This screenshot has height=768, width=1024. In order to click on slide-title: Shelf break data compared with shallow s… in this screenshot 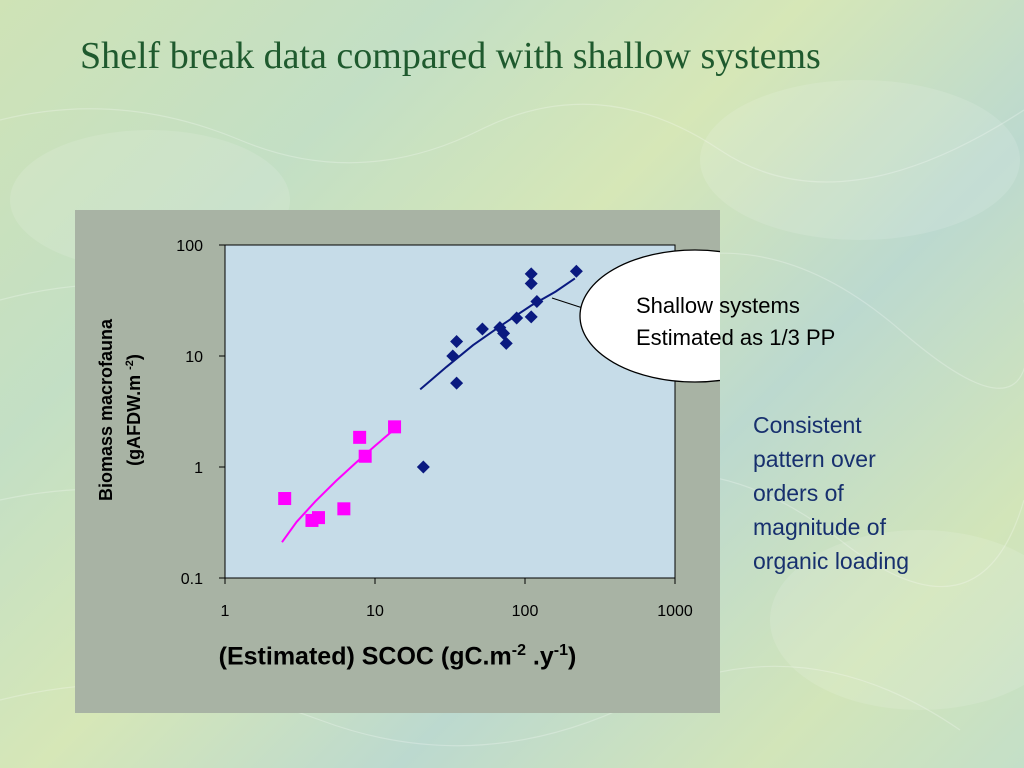, I will do `click(450, 56)`.